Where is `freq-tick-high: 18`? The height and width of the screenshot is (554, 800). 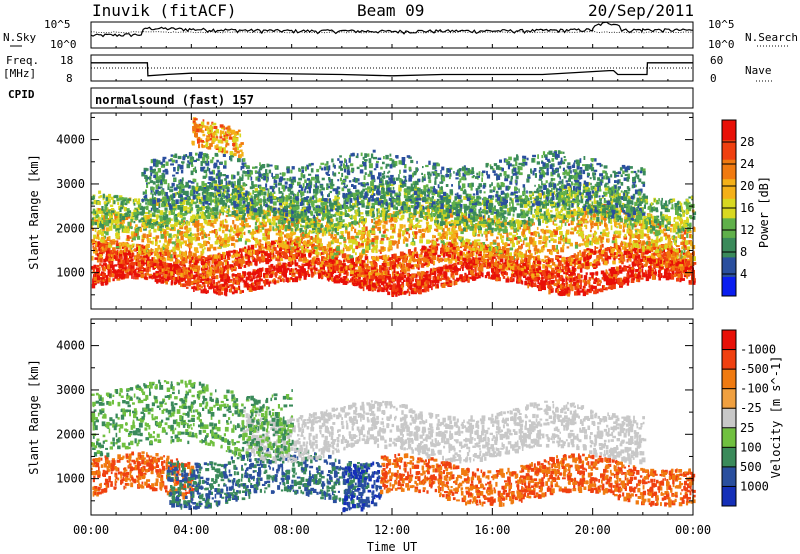
freq-tick-high: 18 is located at coordinates (66, 60).